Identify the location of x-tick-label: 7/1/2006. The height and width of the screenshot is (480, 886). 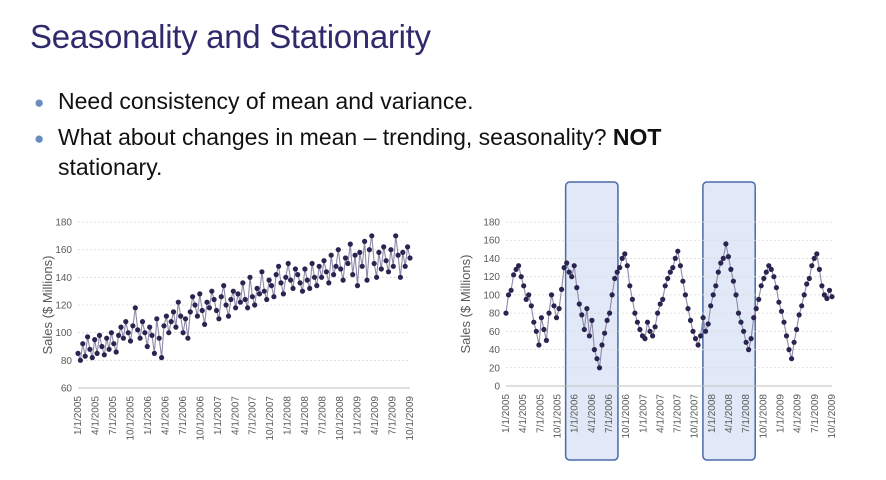
(183, 415).